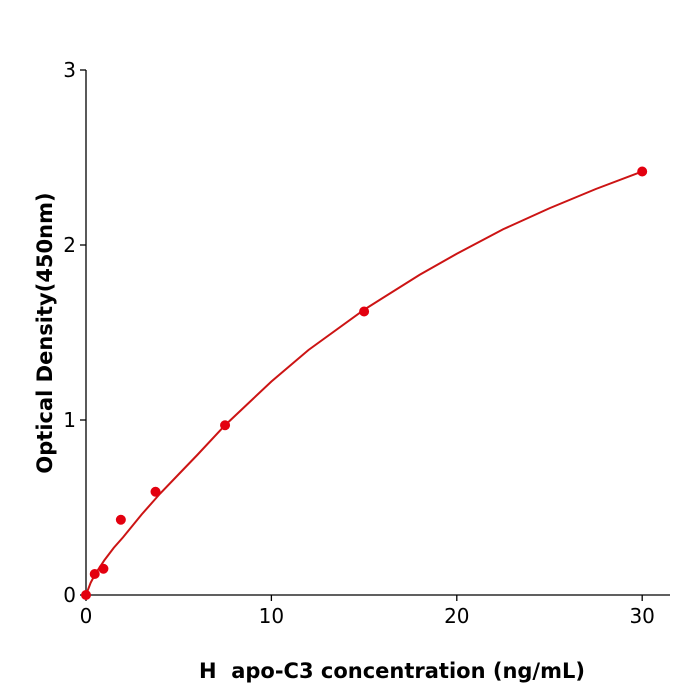 The image size is (700, 700). Describe the element at coordinates (69, 245) in the screenshot. I see `y-tick-label: 2` at that location.